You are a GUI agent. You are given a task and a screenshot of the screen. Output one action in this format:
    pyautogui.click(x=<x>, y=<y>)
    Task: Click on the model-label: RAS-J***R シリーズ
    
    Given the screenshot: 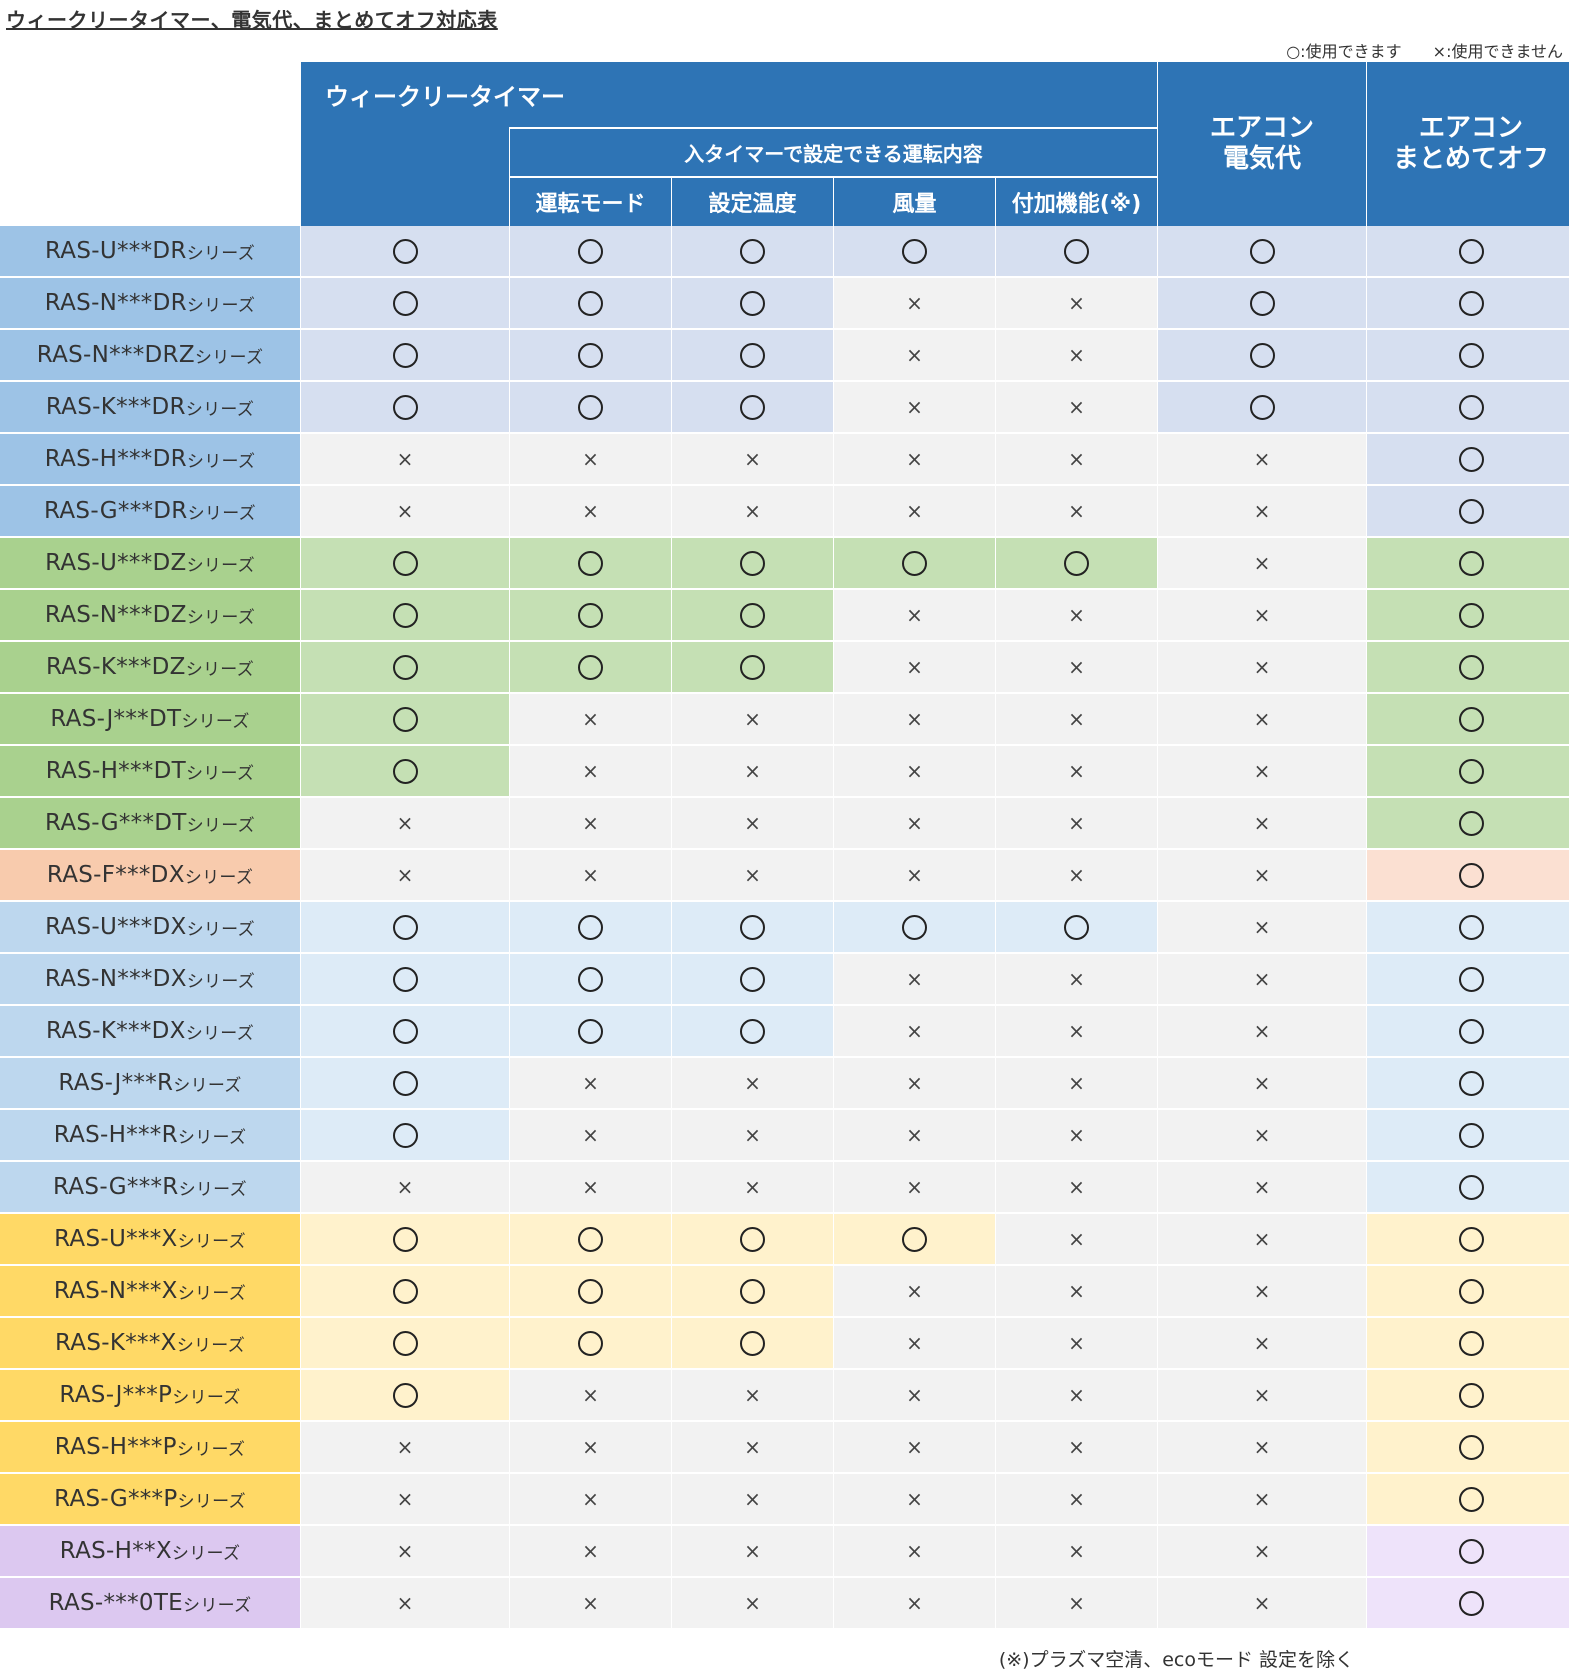 What is the action you would take?
    pyautogui.click(x=150, y=1084)
    